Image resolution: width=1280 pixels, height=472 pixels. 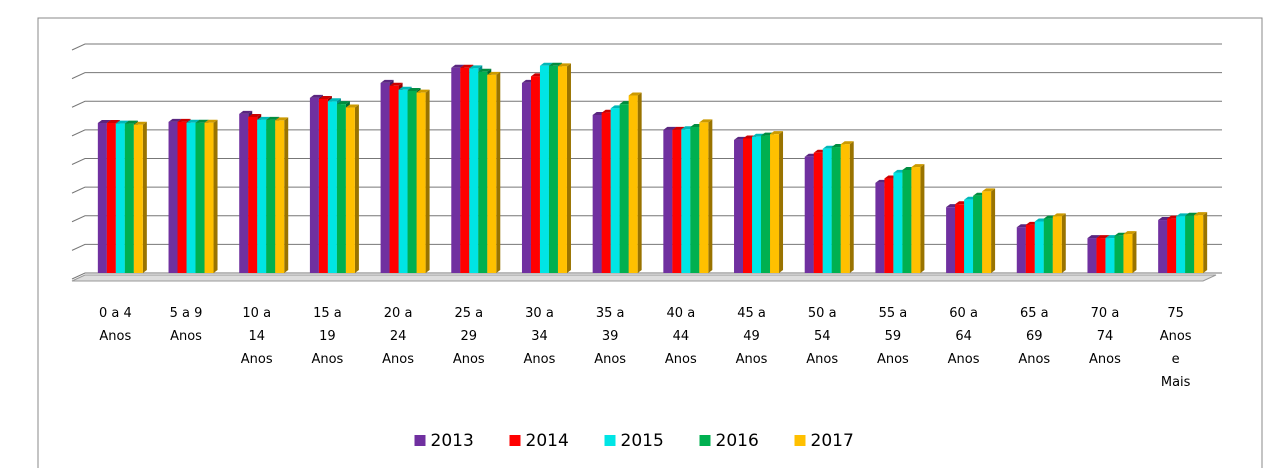 What do you see at coordinates (257, 336) in the screenshot?
I see `x-tick-label: 10 a 14 Anos` at bounding box center [257, 336].